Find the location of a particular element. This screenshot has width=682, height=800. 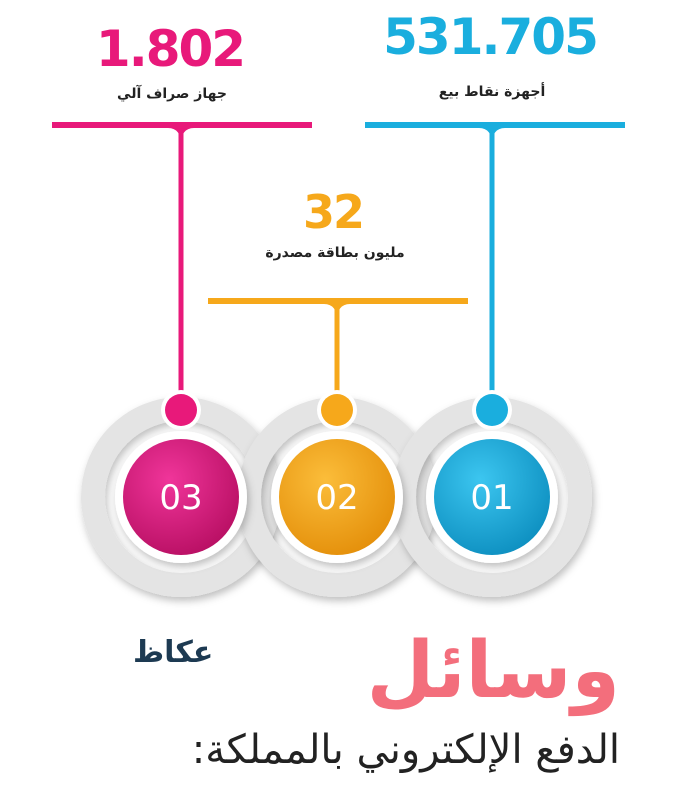

step-circle-01: 01 is located at coordinates (492, 497).